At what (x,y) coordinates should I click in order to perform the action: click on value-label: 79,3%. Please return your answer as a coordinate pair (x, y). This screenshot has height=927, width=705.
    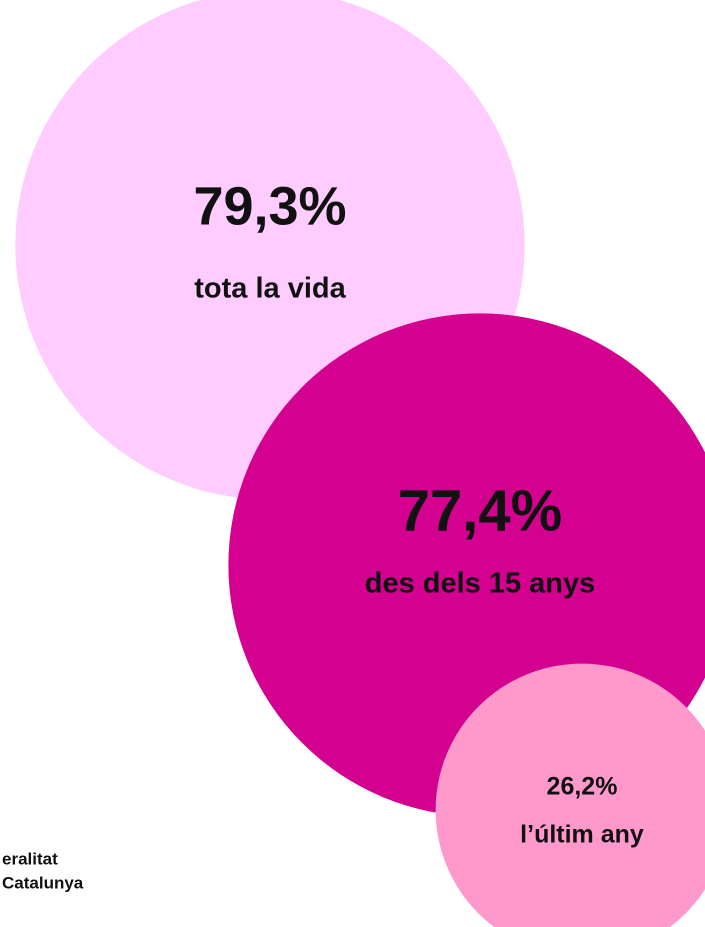
    Looking at the image, I should click on (269, 206).